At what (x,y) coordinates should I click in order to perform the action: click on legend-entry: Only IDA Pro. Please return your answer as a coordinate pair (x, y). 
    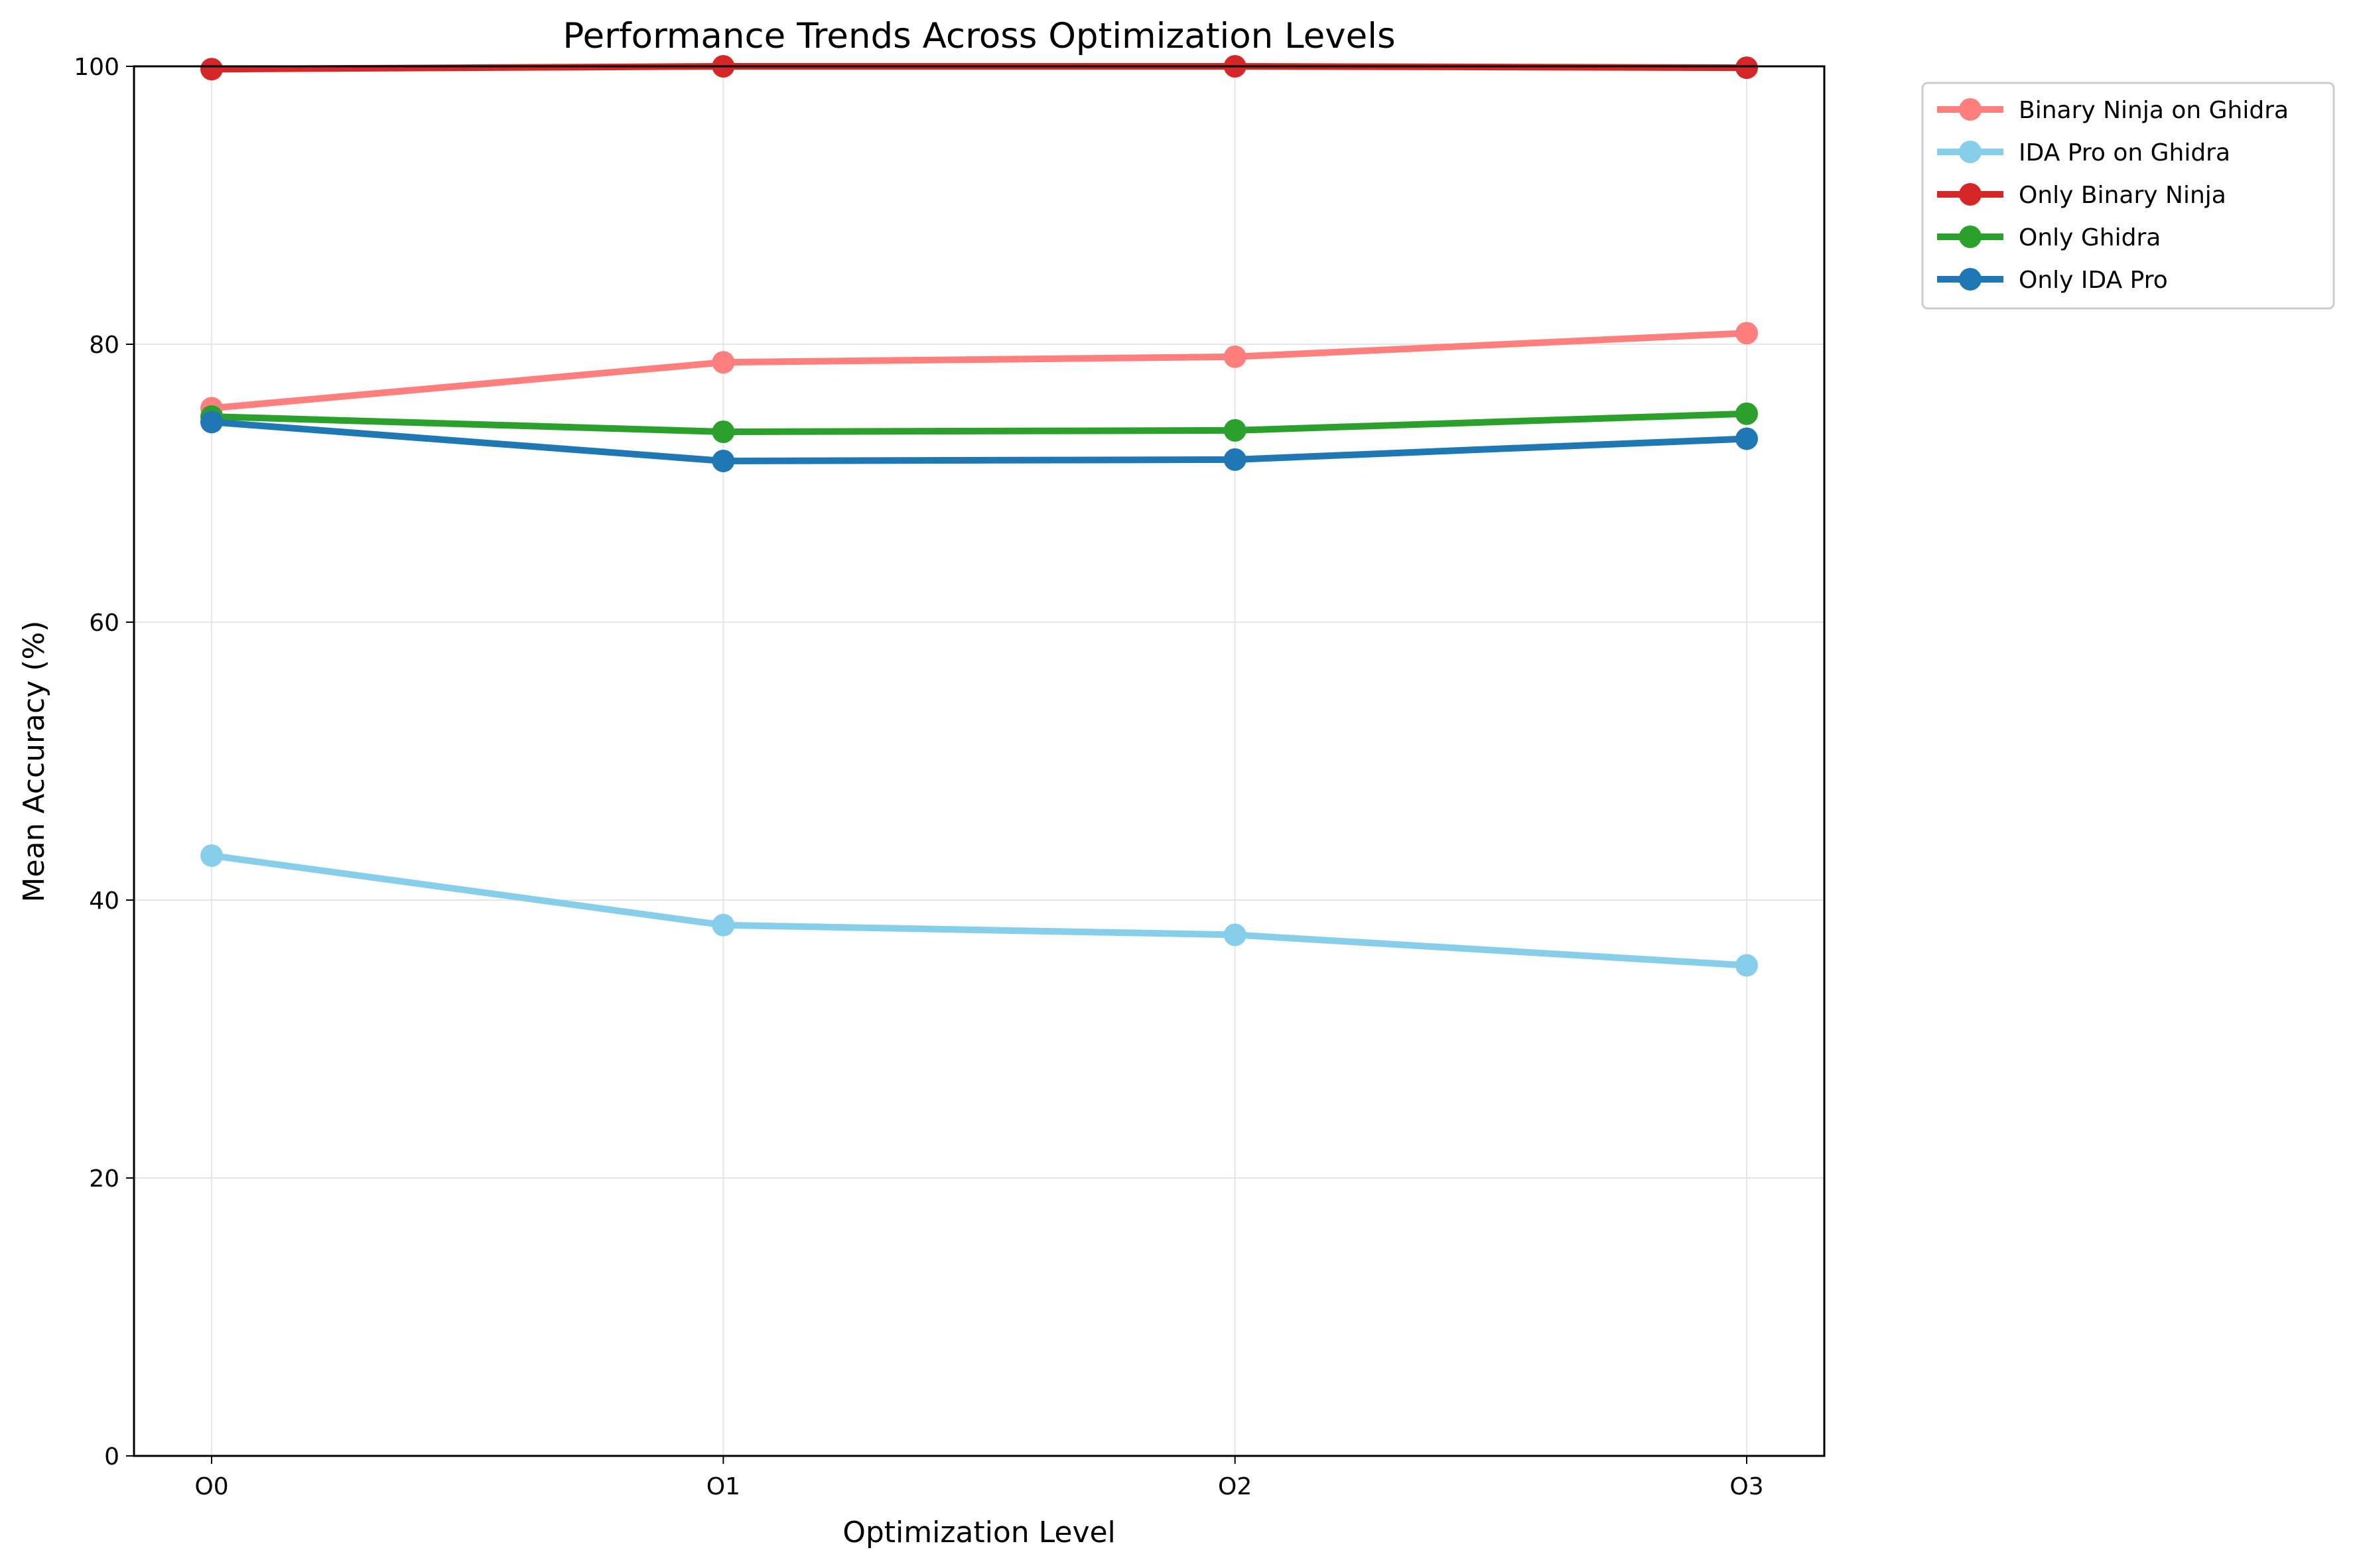
    Looking at the image, I should click on (2052, 280).